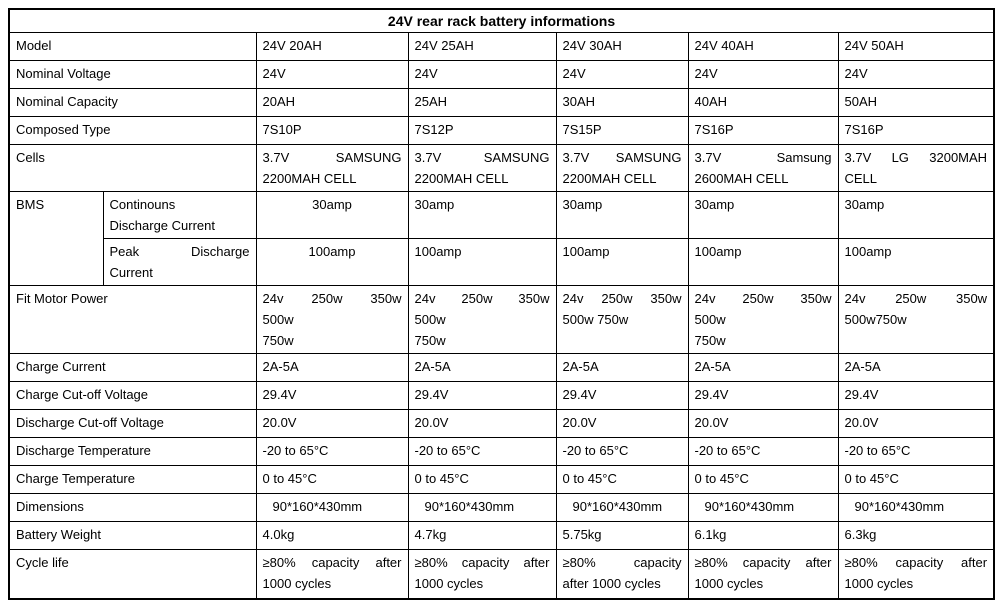  Describe the element at coordinates (132, 74) in the screenshot. I see `row-label-nominal-voltage: Nominal Voltage` at that location.